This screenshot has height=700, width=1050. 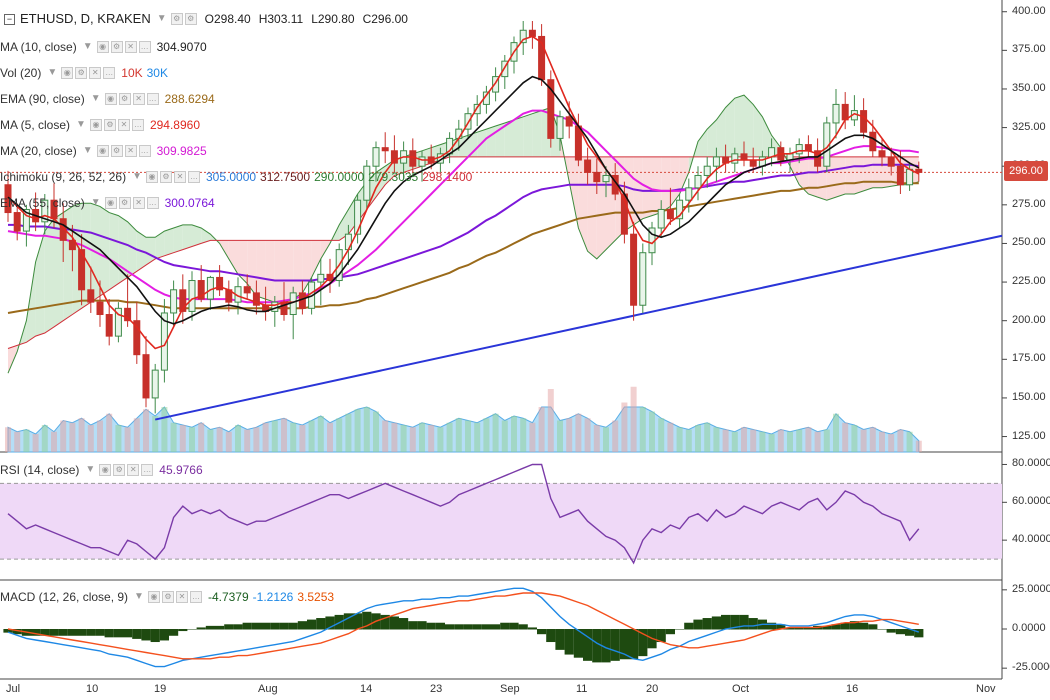 What do you see at coordinates (1029, 10) in the screenshot?
I see `price-tick-label: 400.00` at bounding box center [1029, 10].